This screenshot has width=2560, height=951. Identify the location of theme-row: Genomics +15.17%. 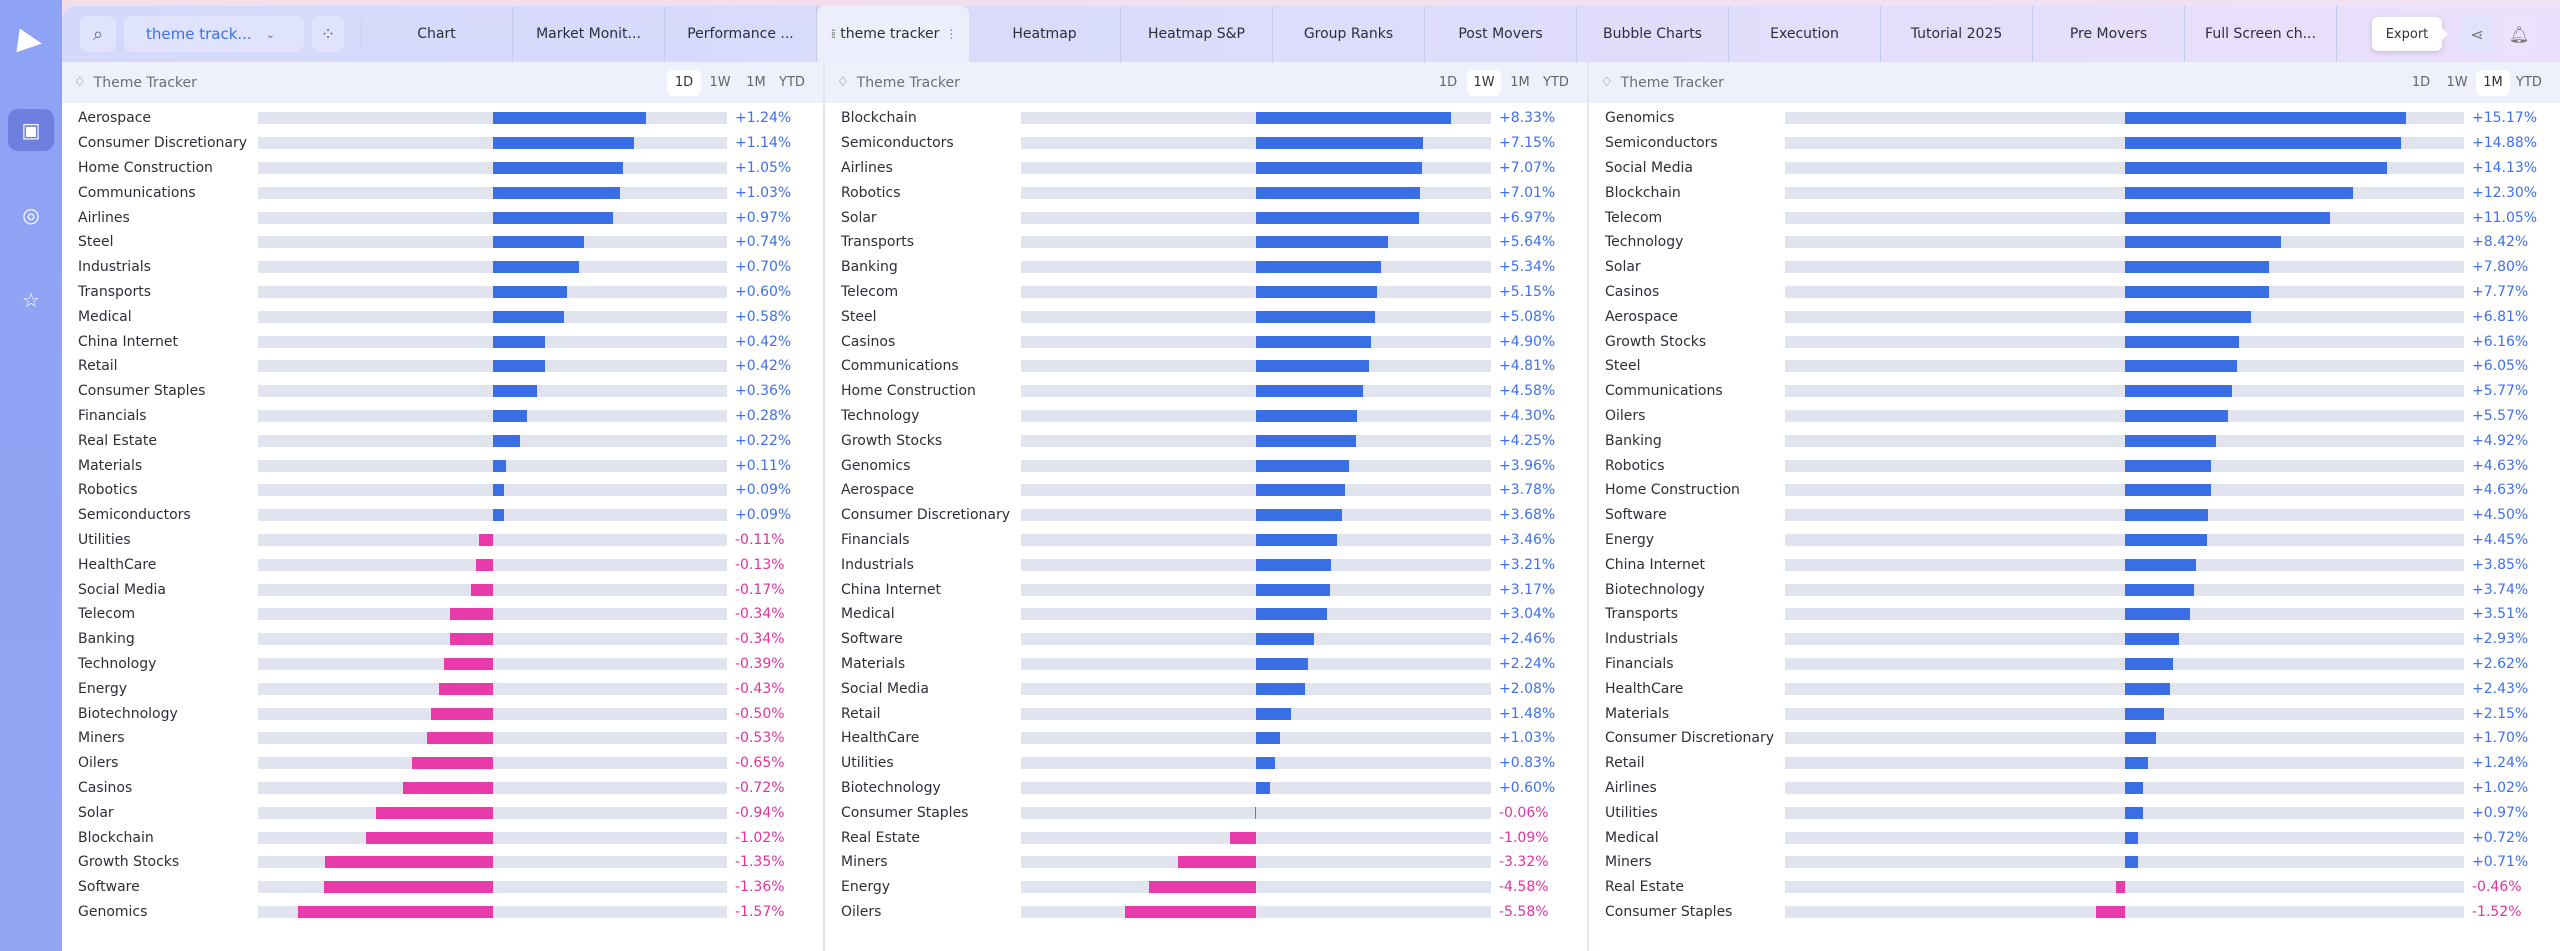
(2074, 118).